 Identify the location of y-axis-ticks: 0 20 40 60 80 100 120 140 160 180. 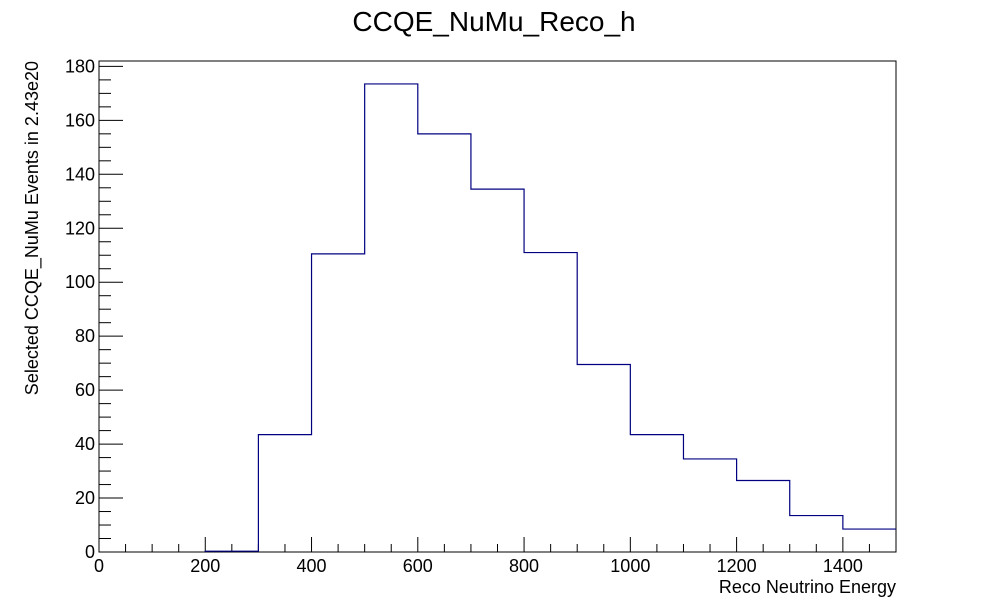
(94, 309).